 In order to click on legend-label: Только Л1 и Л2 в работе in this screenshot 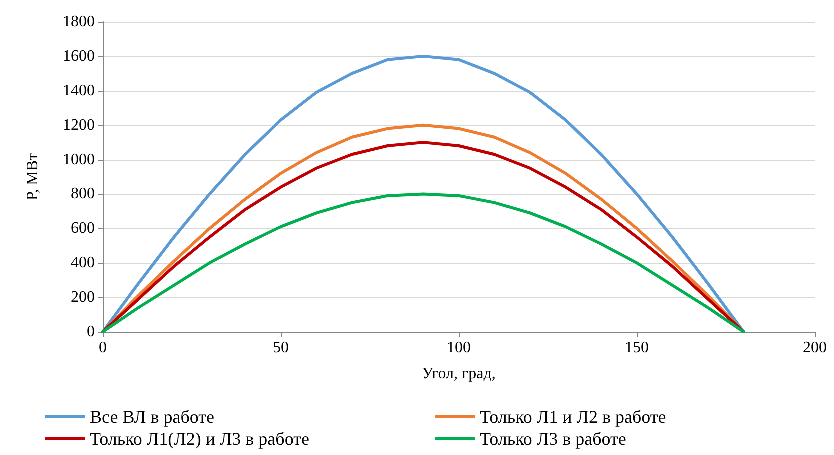, I will do `click(573, 417)`.